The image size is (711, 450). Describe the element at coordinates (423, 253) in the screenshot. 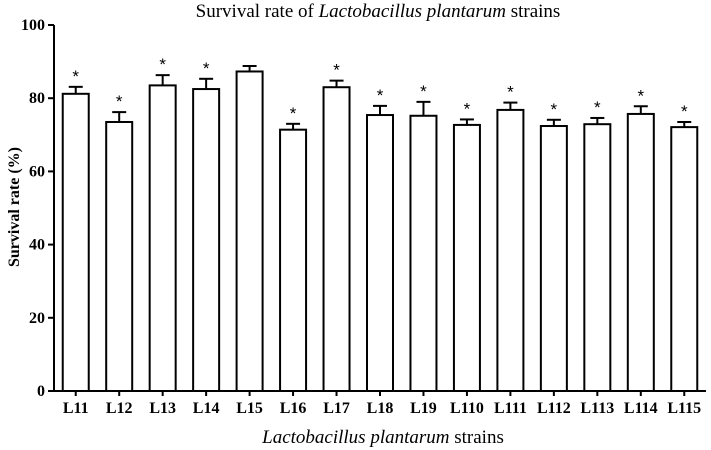

I see `bar-L19` at that location.